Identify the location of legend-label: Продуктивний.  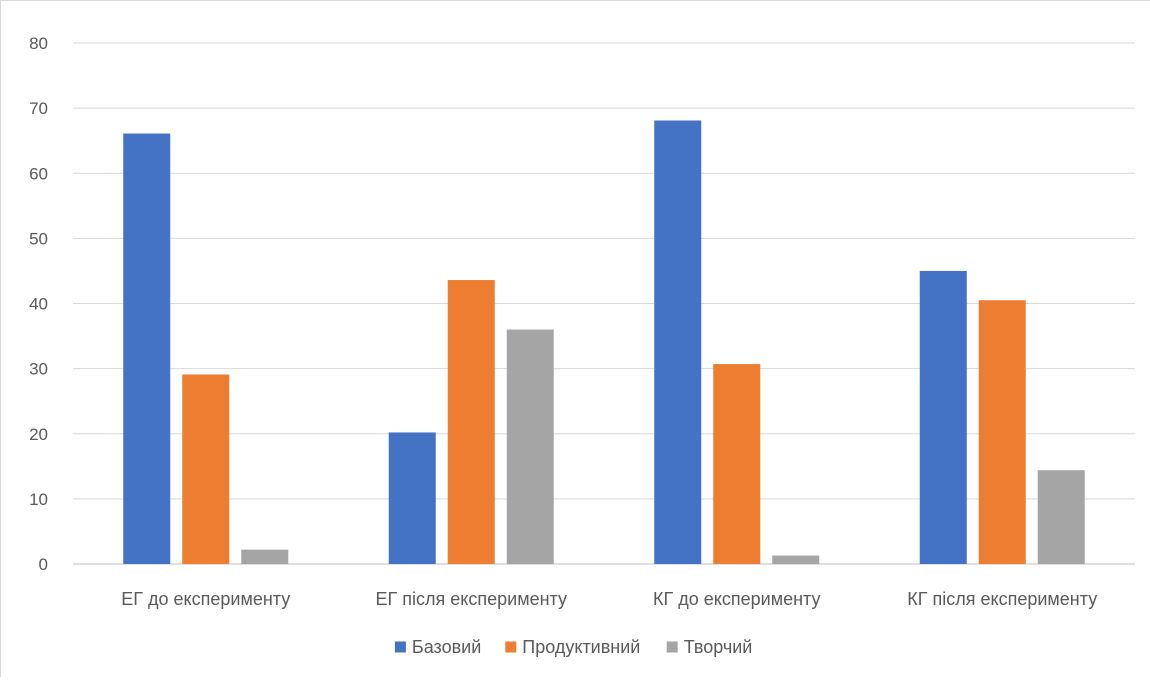
(581, 647).